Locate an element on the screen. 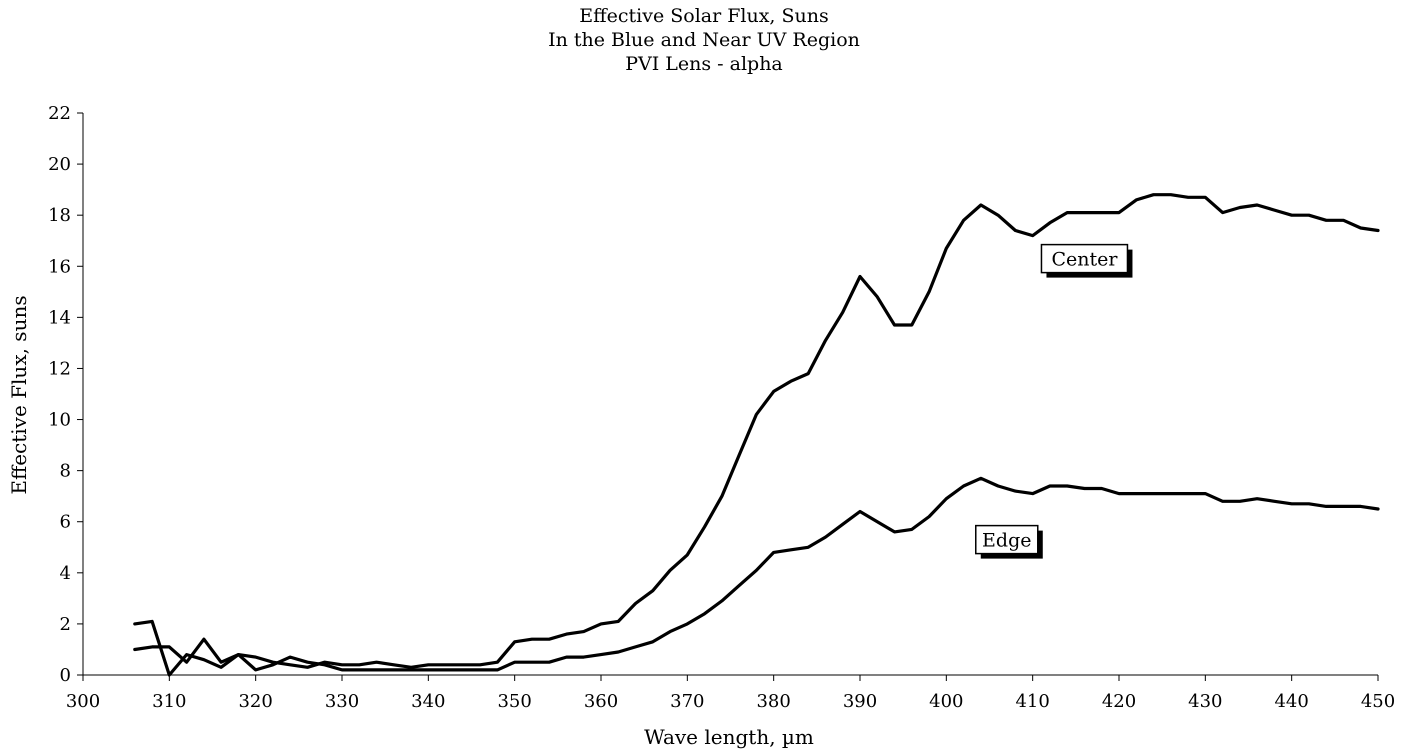 The height and width of the screenshot is (753, 1406). x-tick-label: 420 is located at coordinates (1119, 701).